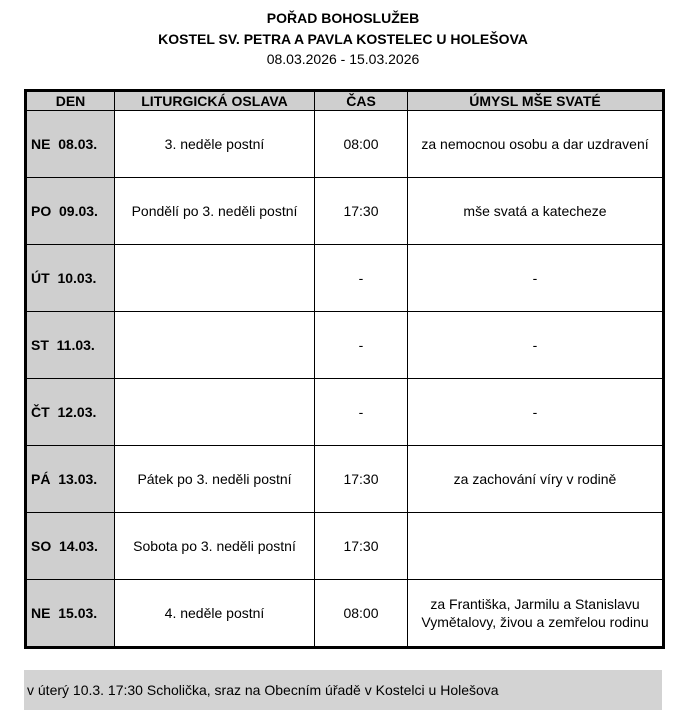  Describe the element at coordinates (343, 59) in the screenshot. I see `date-range: 08.03.2026 - 15.03.2026` at that location.